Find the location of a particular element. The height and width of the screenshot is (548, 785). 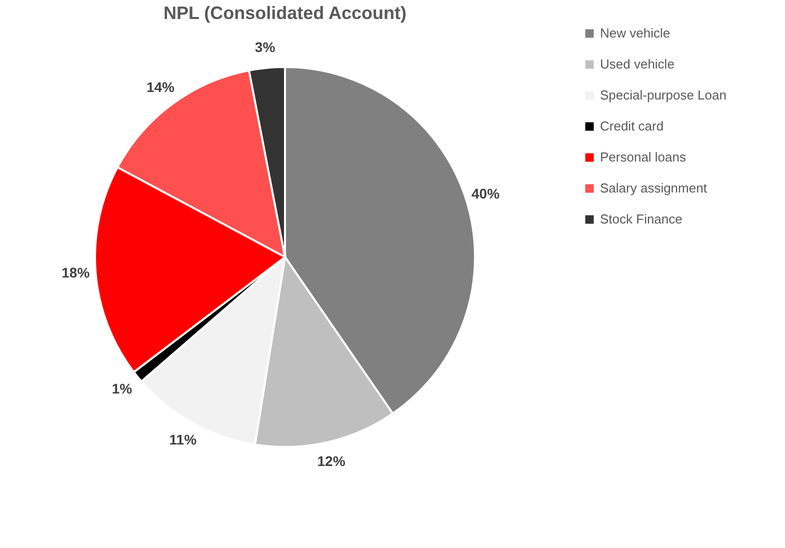

data-label: 14% is located at coordinates (161, 86).